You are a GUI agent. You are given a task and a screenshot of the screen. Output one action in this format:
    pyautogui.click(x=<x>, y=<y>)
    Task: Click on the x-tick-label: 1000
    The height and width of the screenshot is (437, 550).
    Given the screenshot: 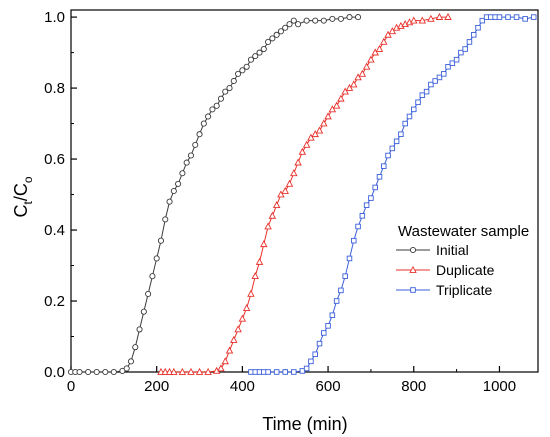 What is the action you would take?
    pyautogui.click(x=499, y=386)
    